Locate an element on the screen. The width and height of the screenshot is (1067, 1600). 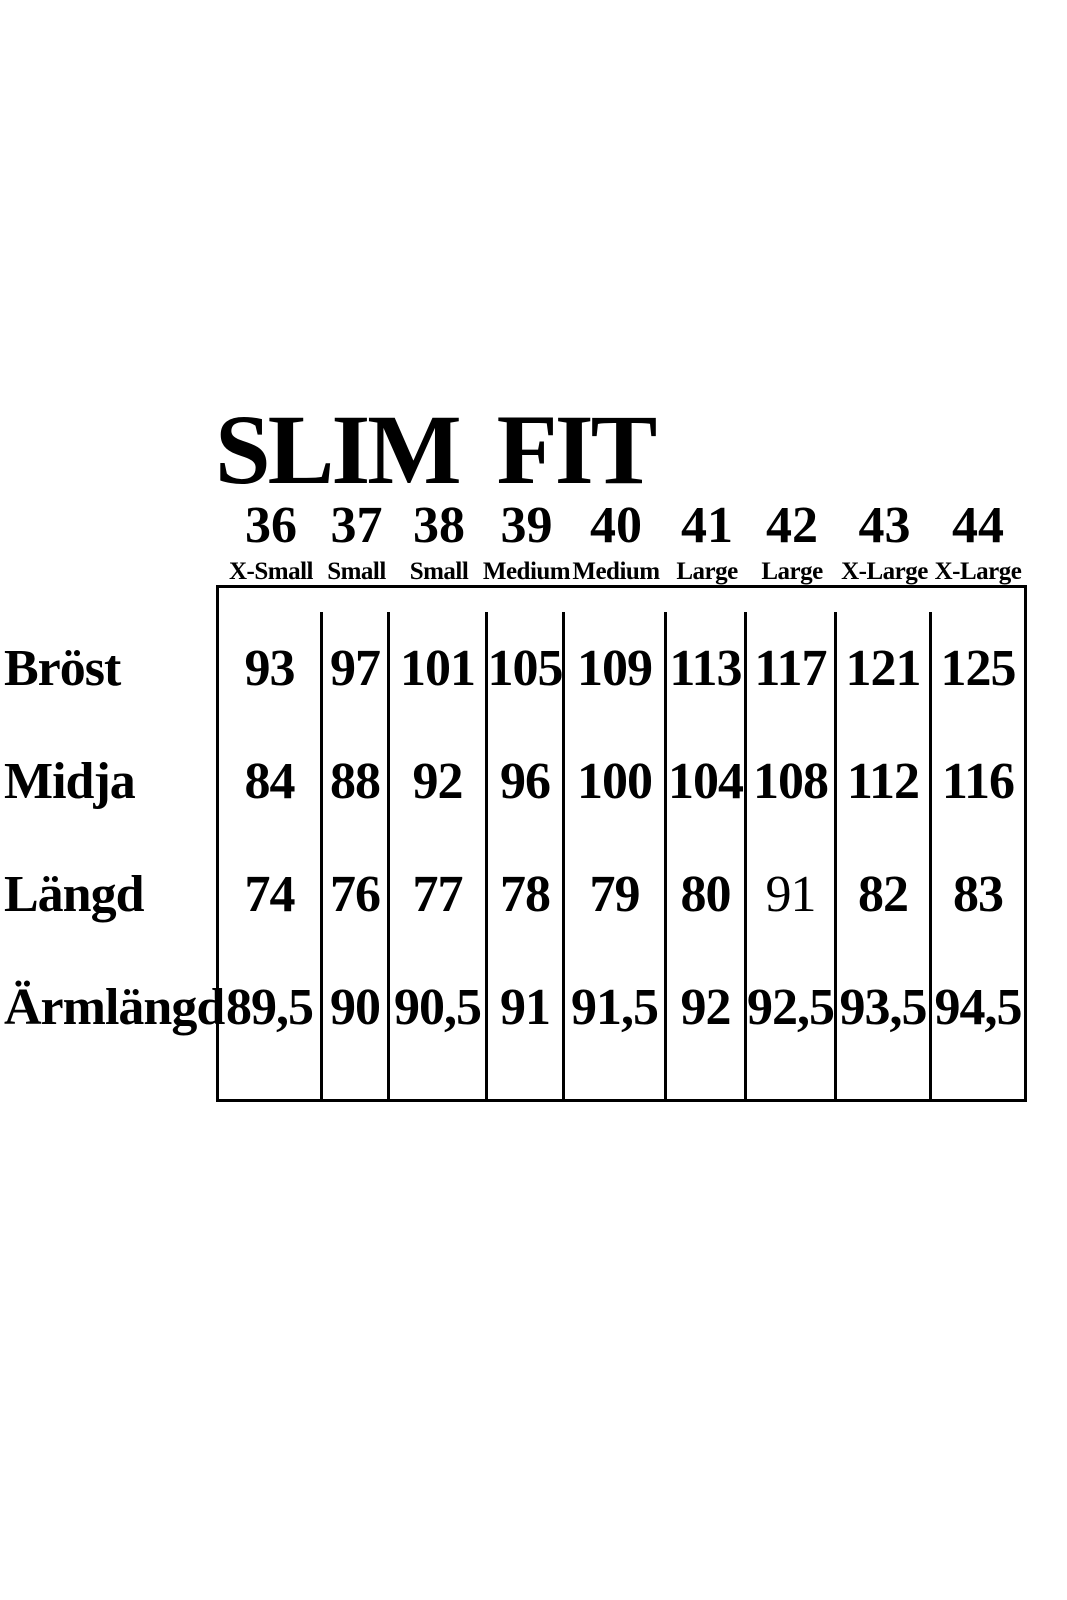
measurement-cell: 77 is located at coordinates (438, 894).